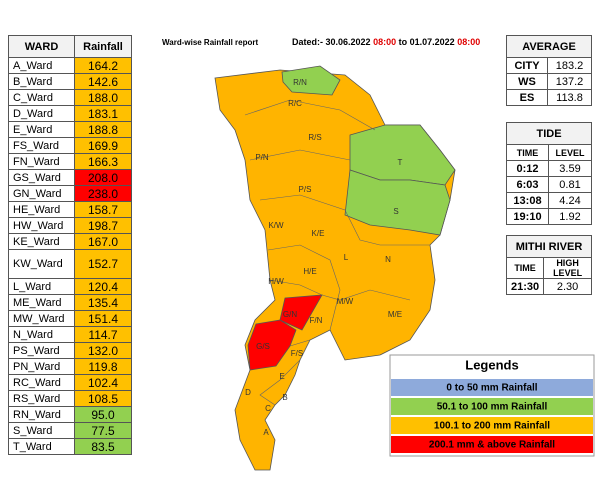 This screenshot has width=600, height=499. Describe the element at coordinates (491, 364) in the screenshot. I see `legend-title: Legends` at that location.